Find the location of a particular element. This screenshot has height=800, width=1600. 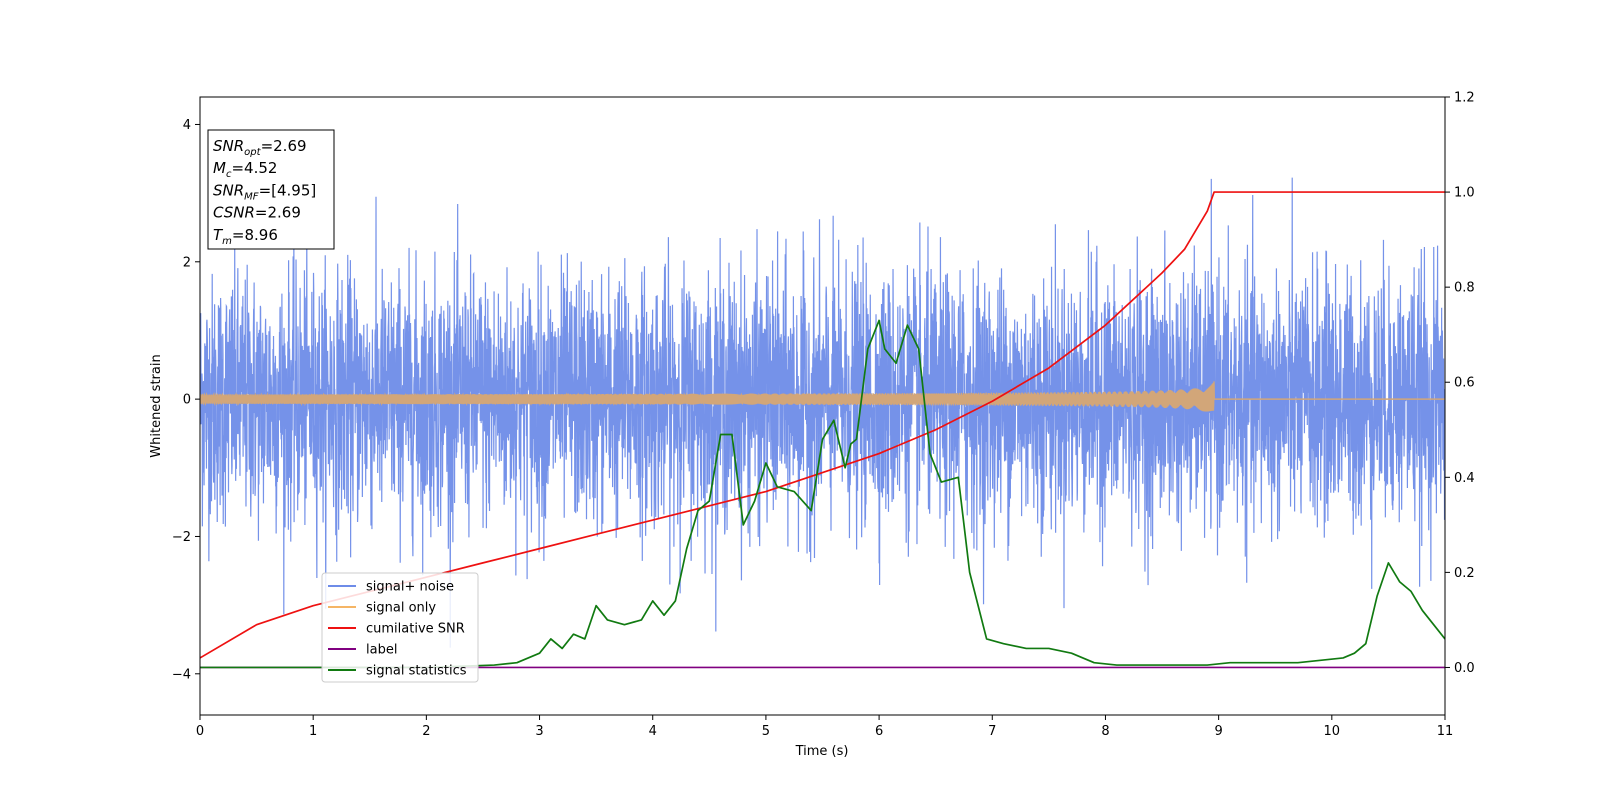

annotation-line: CSNR=2.69 is located at coordinates (257, 213).